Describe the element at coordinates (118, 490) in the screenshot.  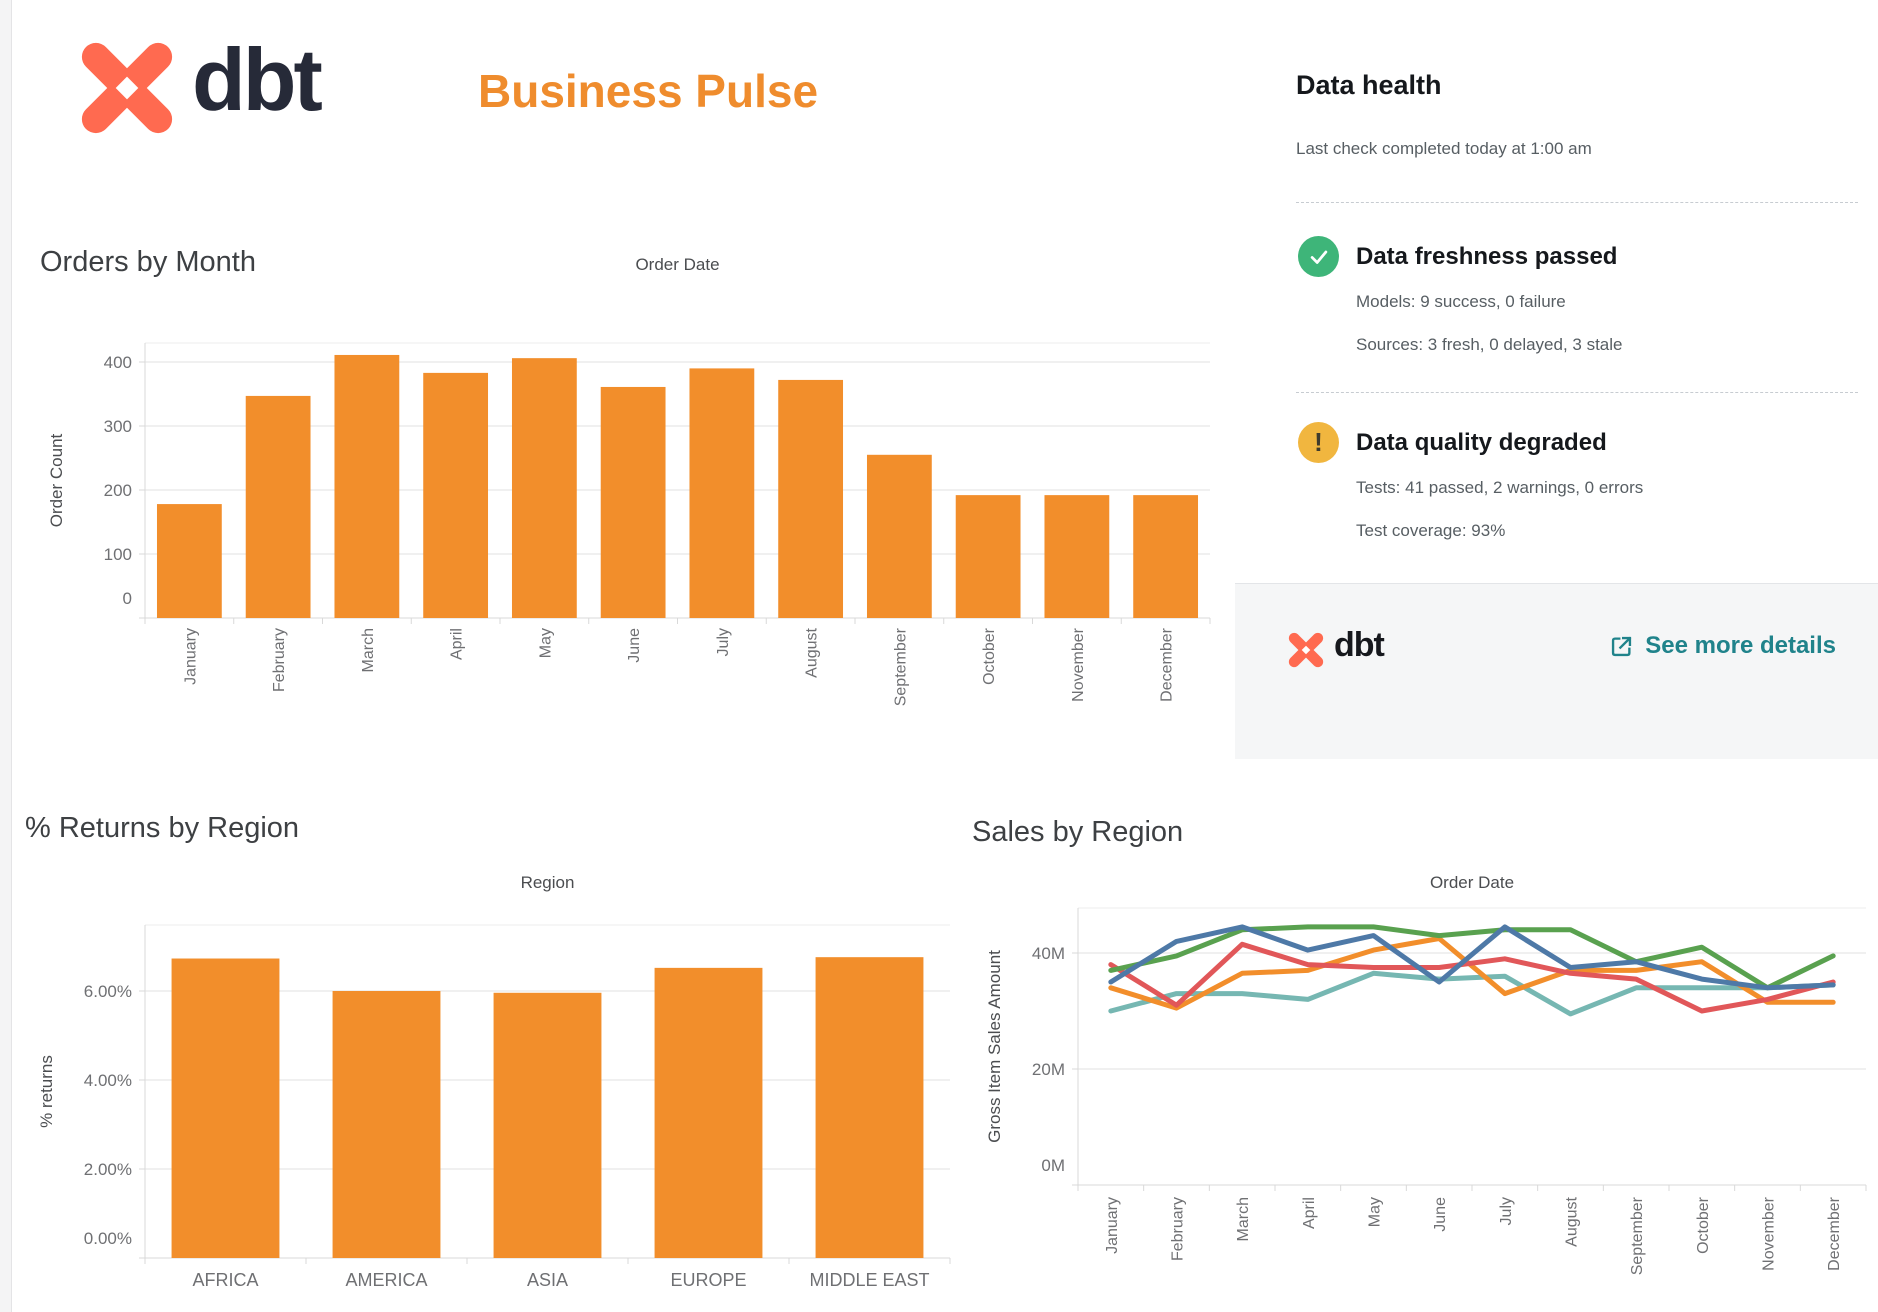
I see `y-tick-label: 200` at that location.